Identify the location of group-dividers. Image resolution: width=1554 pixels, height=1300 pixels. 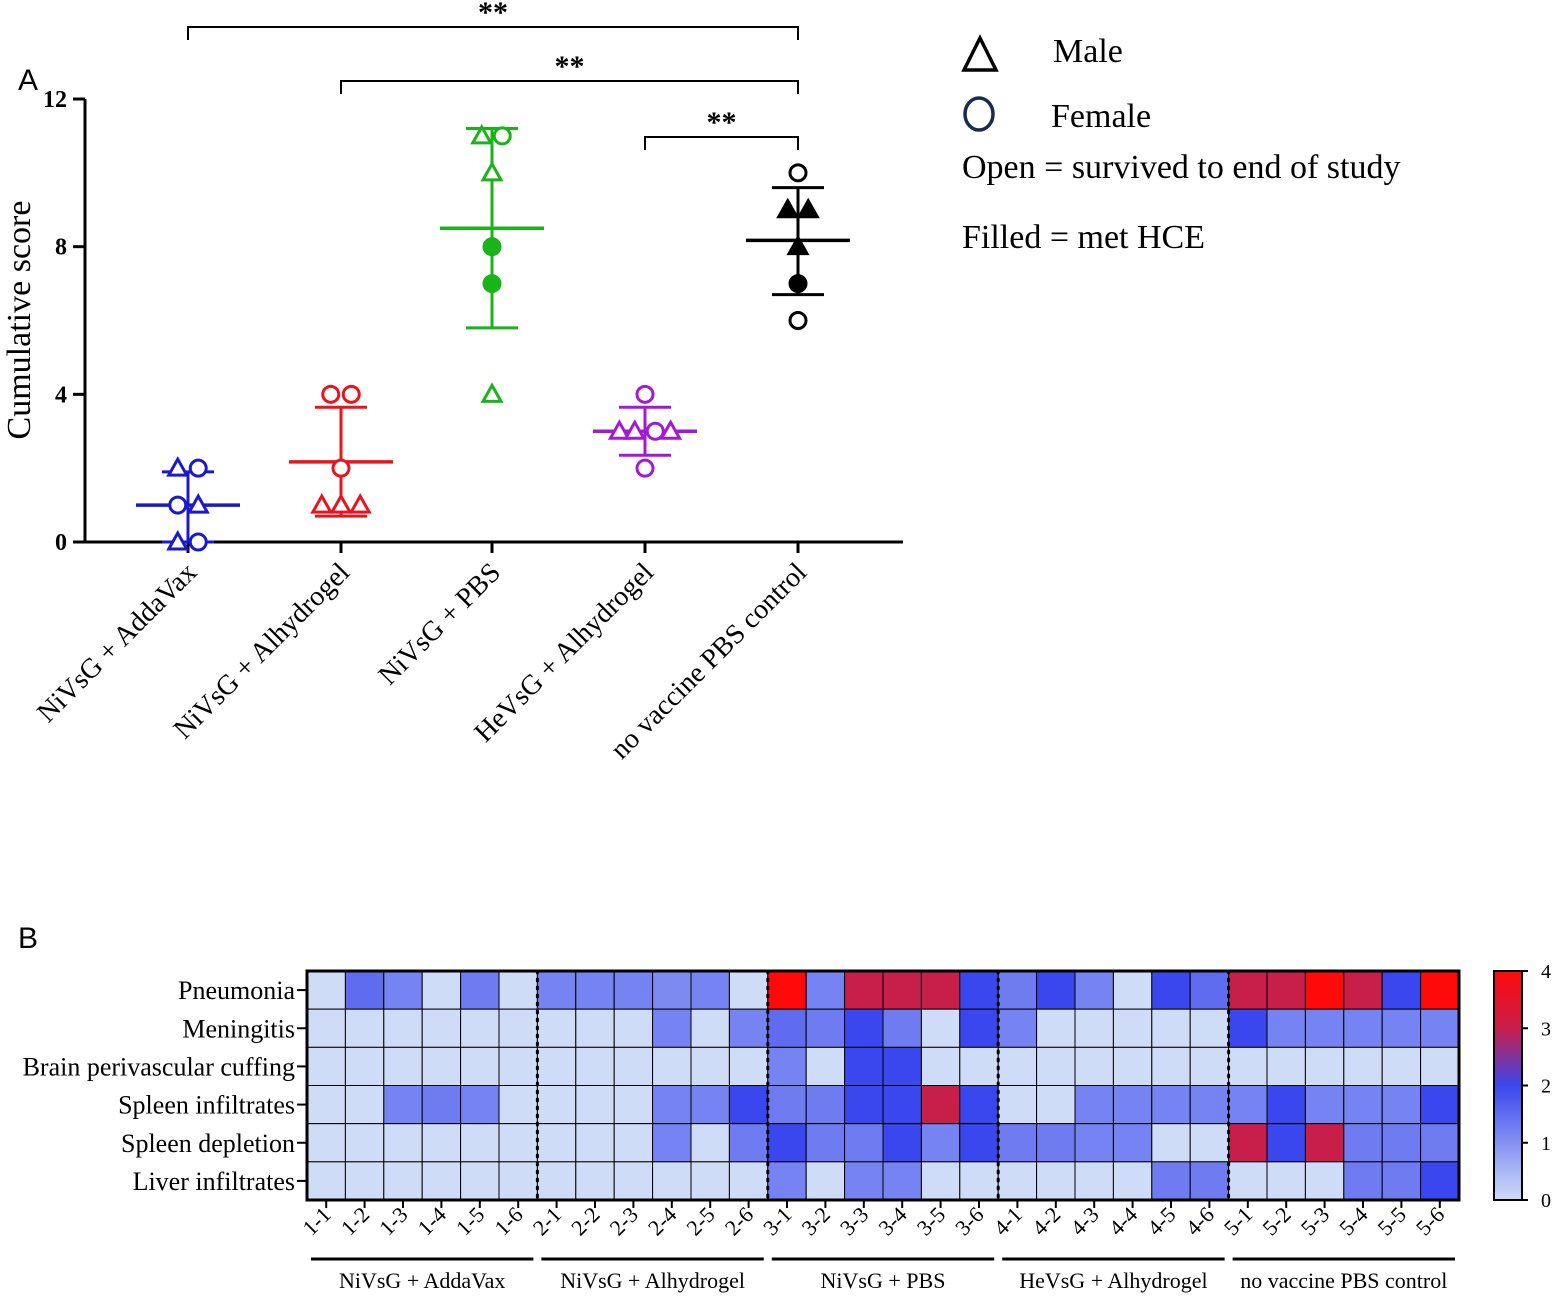
(883, 1085).